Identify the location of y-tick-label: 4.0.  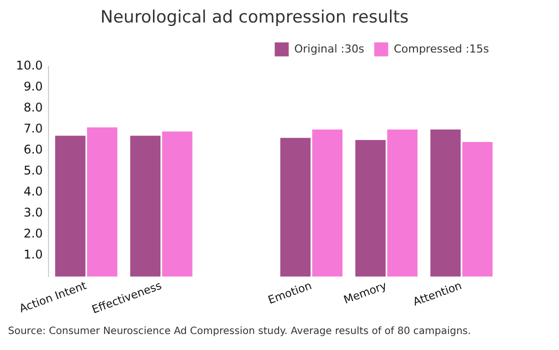
(33, 191).